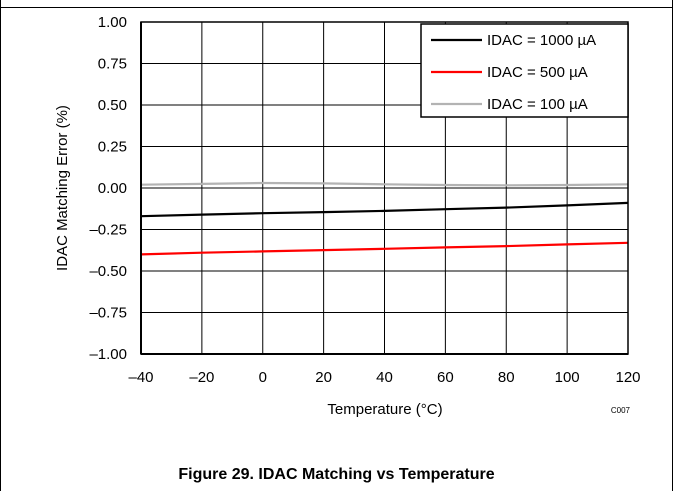  Describe the element at coordinates (112, 147) in the screenshot. I see `y-tick-label: 0.25` at that location.